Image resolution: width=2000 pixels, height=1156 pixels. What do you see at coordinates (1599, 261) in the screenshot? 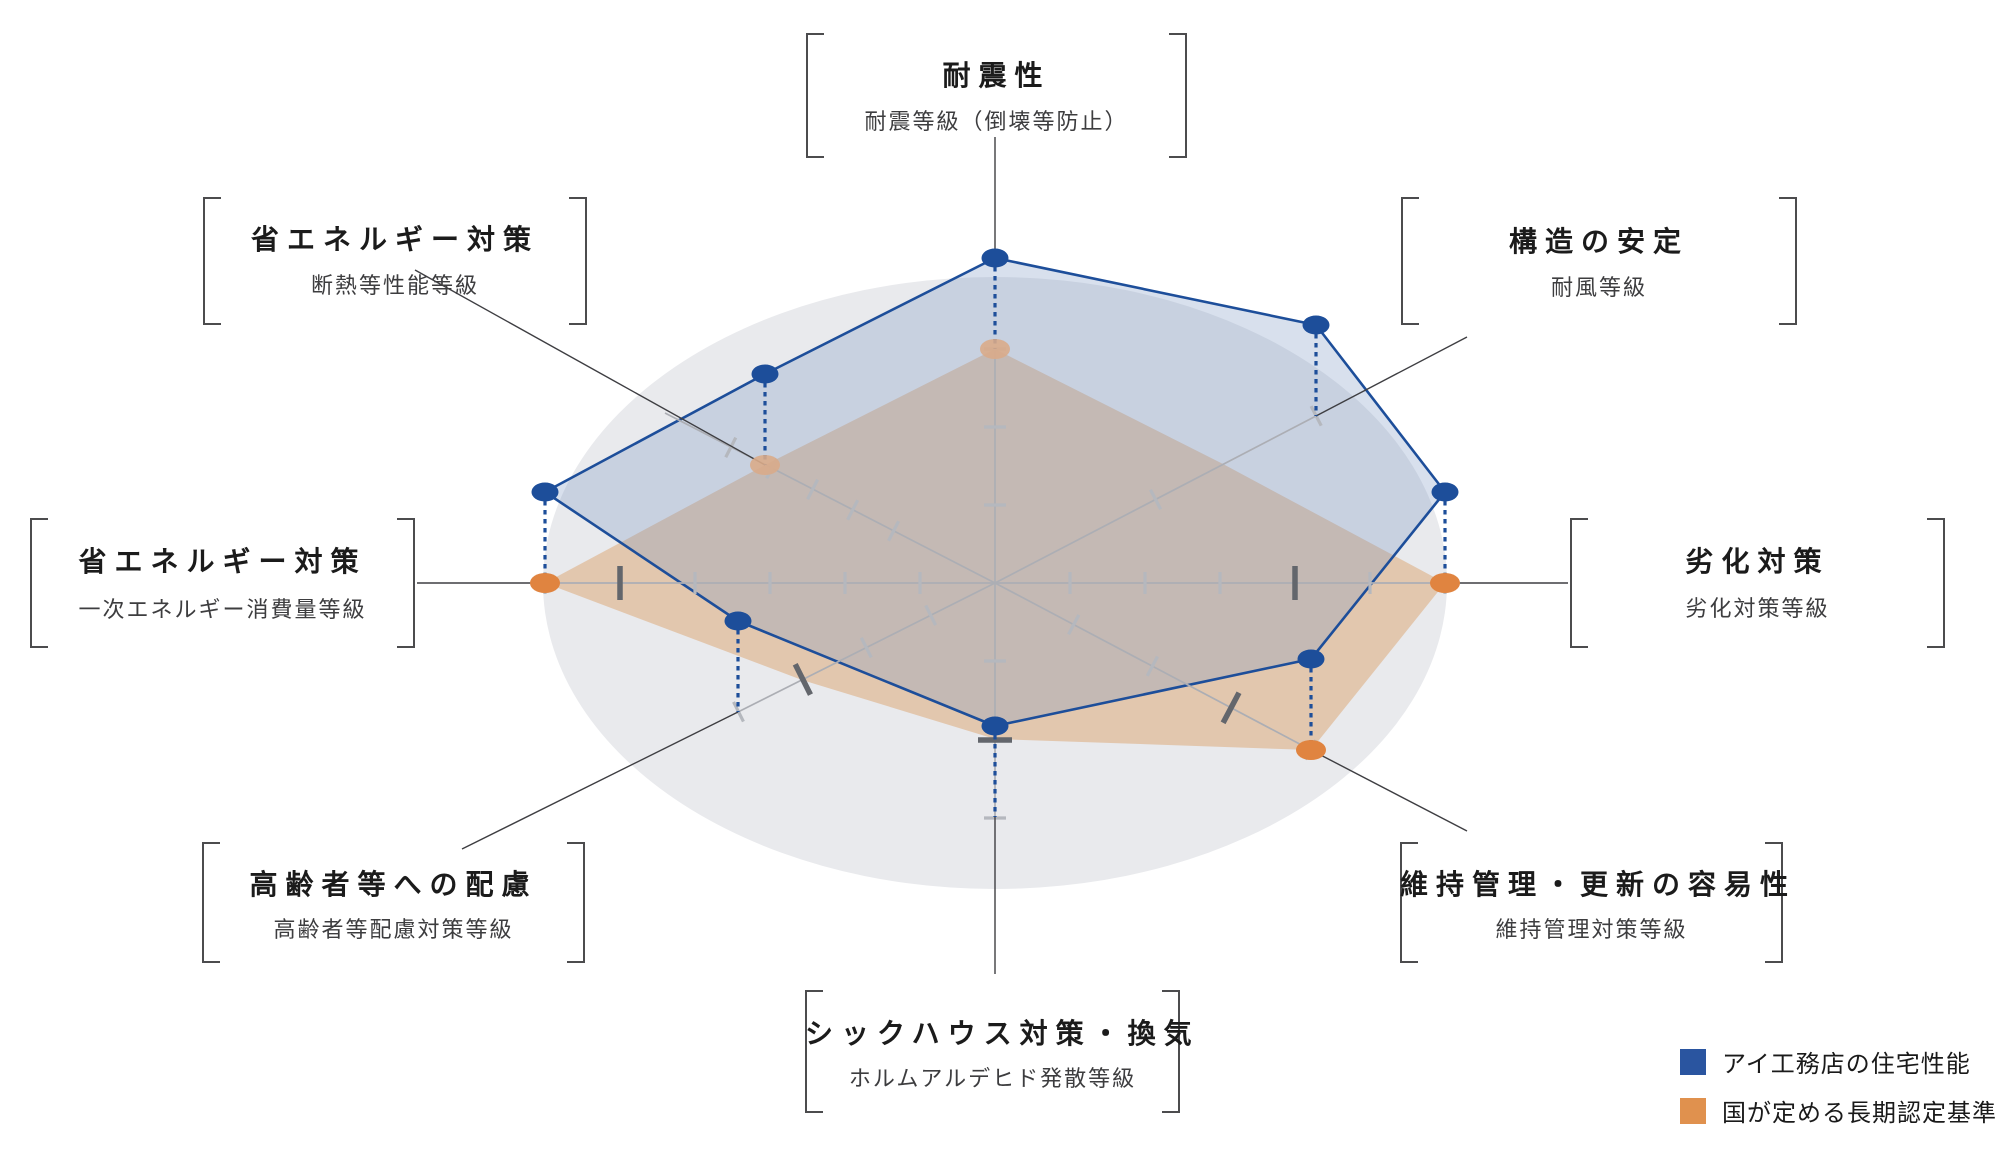
I see `axis-label-kouzou: 構造の安定 耐風等級` at bounding box center [1599, 261].